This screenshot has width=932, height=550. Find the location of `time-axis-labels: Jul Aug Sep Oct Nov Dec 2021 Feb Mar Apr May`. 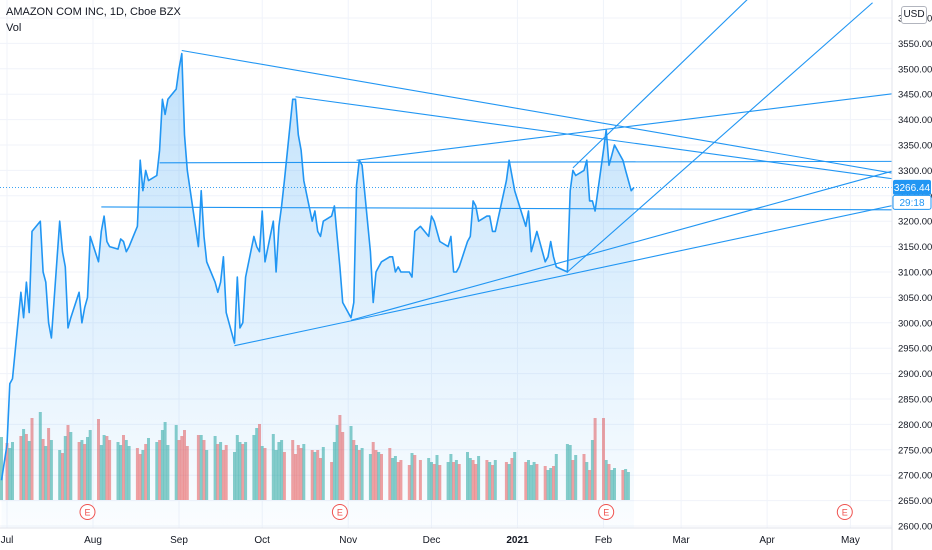

time-axis-labels: Jul Aug Sep Oct Nov Dec 2021 Feb Mar Apr May is located at coordinates (430, 540).